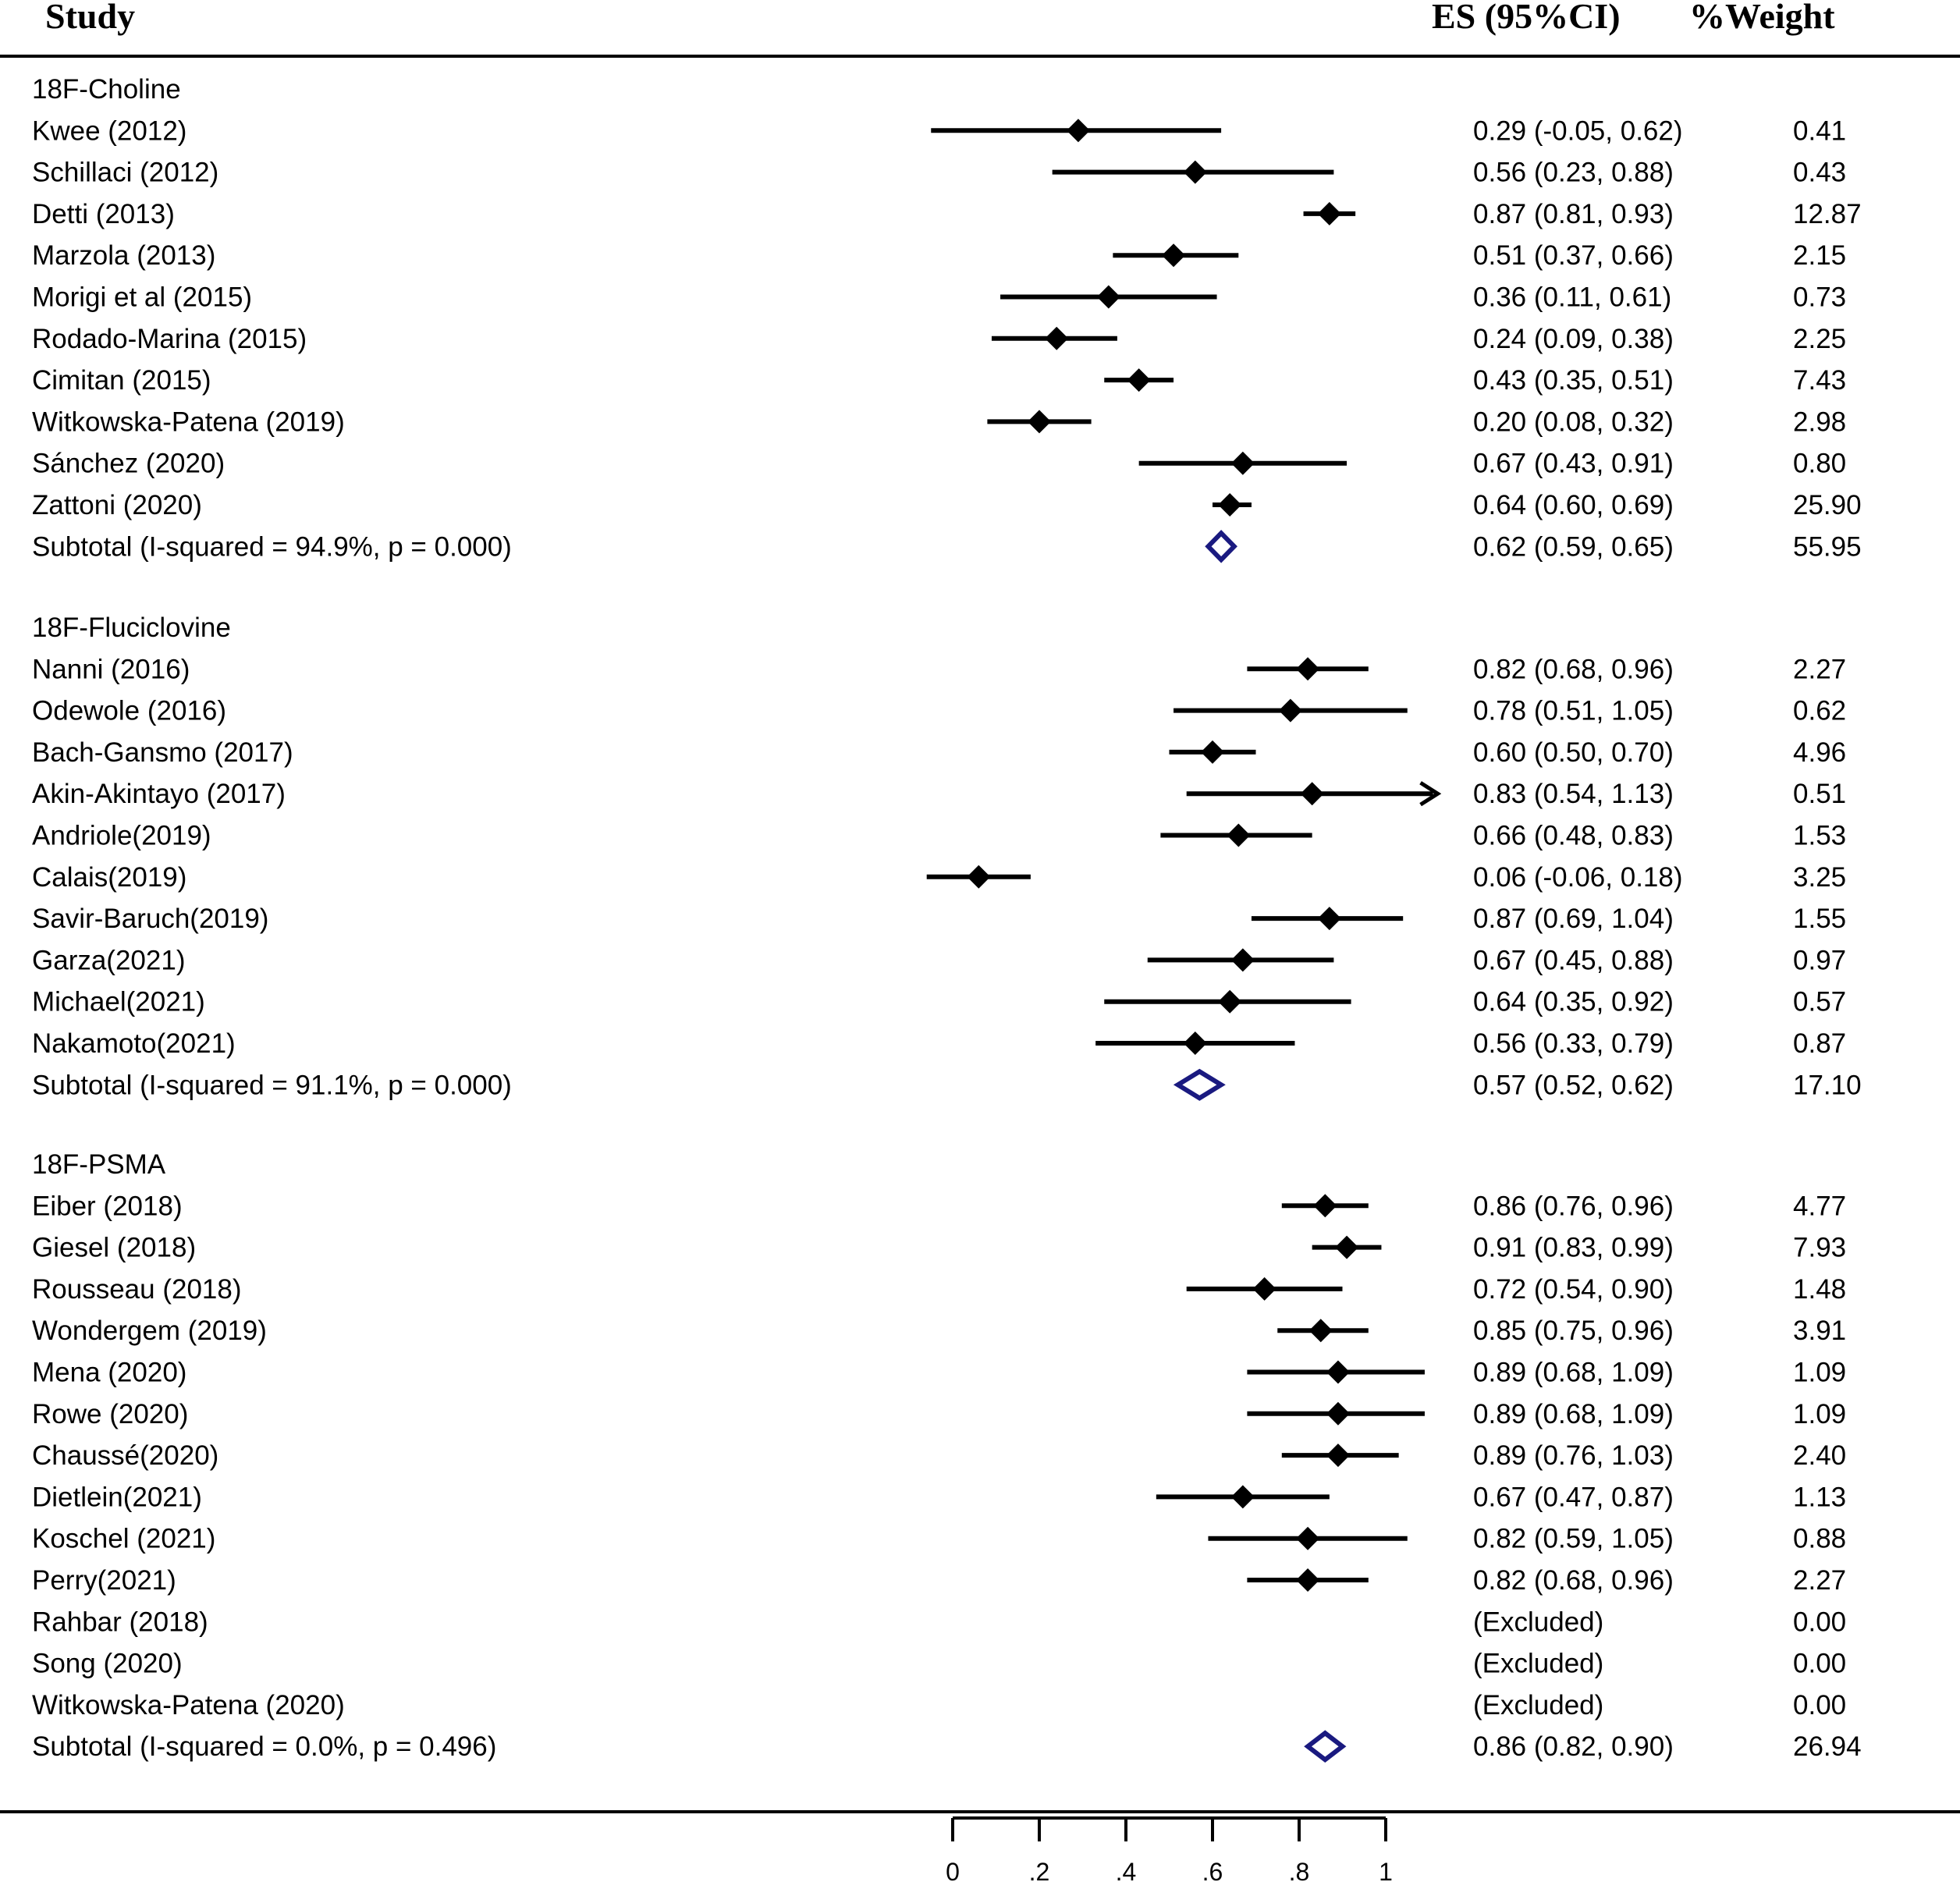 The image size is (1960, 1882). Describe the element at coordinates (1819, 836) in the screenshot. I see `weight-value: 1.53` at that location.